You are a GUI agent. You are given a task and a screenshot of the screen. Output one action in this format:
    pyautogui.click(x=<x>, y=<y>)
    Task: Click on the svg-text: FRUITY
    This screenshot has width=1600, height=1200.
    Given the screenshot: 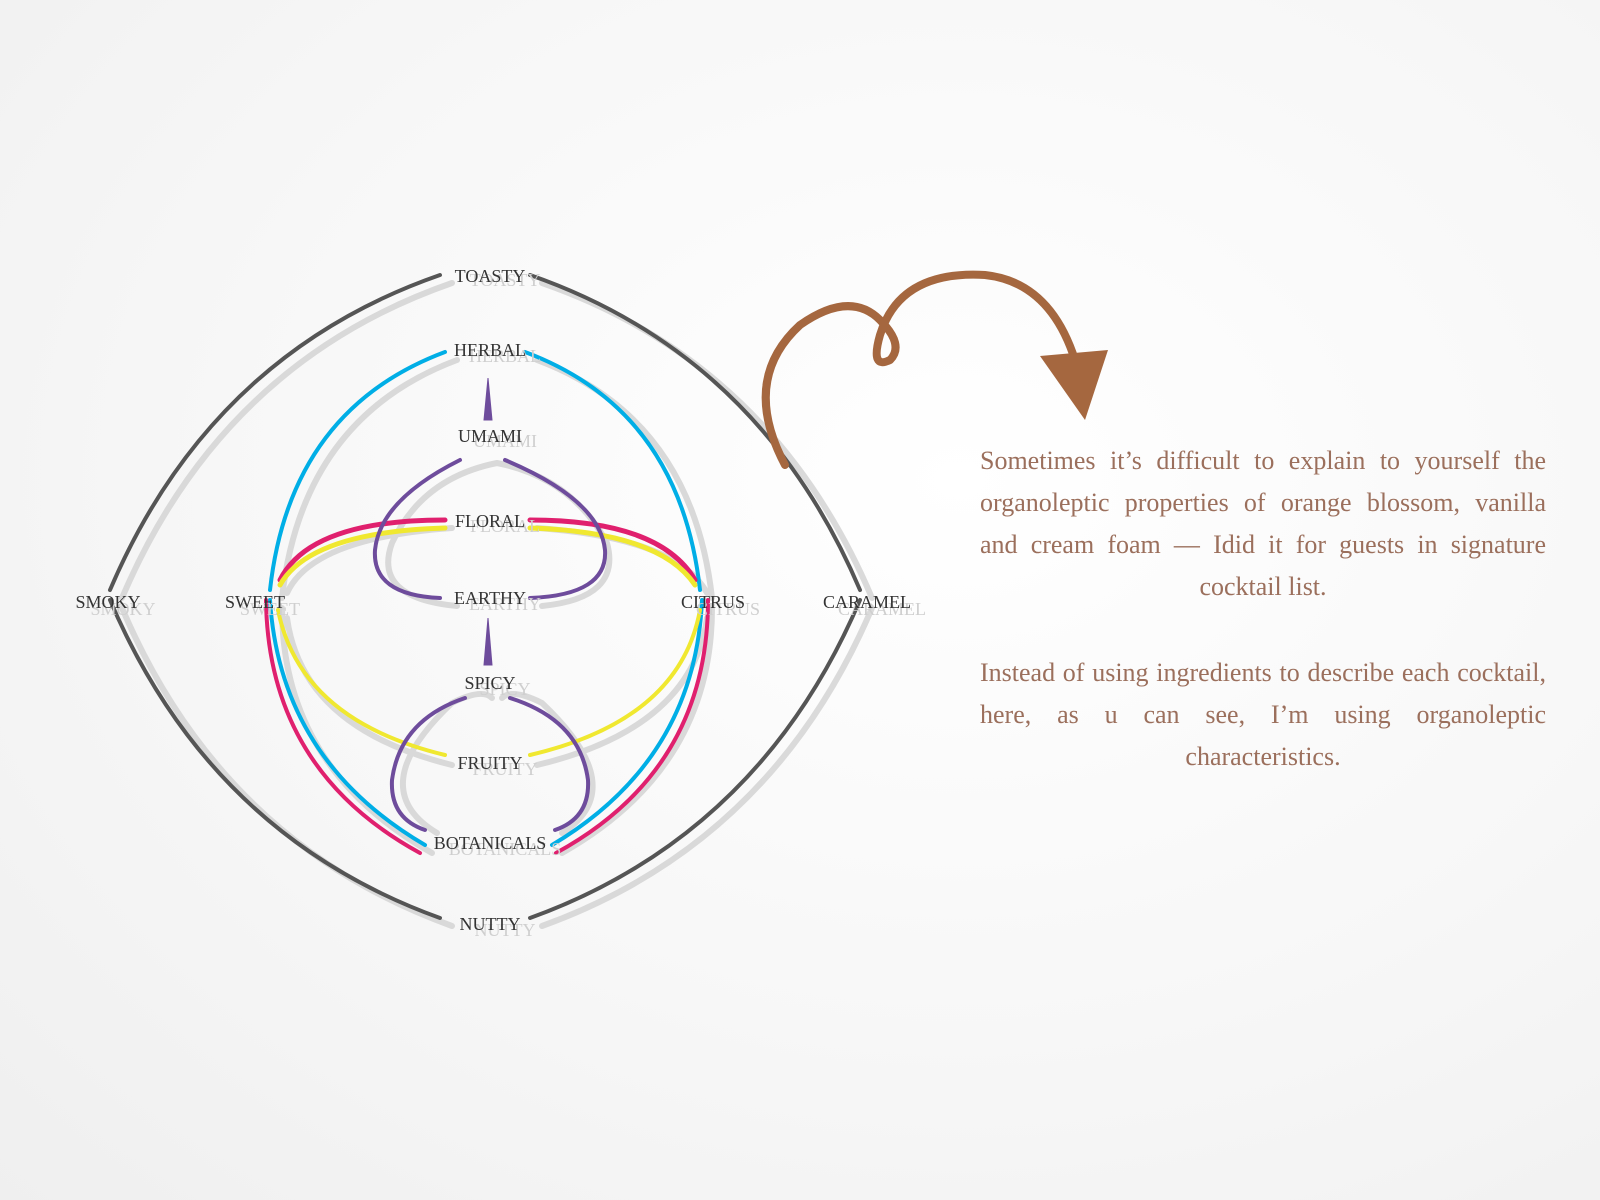 What is the action you would take?
    pyautogui.click(x=504, y=769)
    